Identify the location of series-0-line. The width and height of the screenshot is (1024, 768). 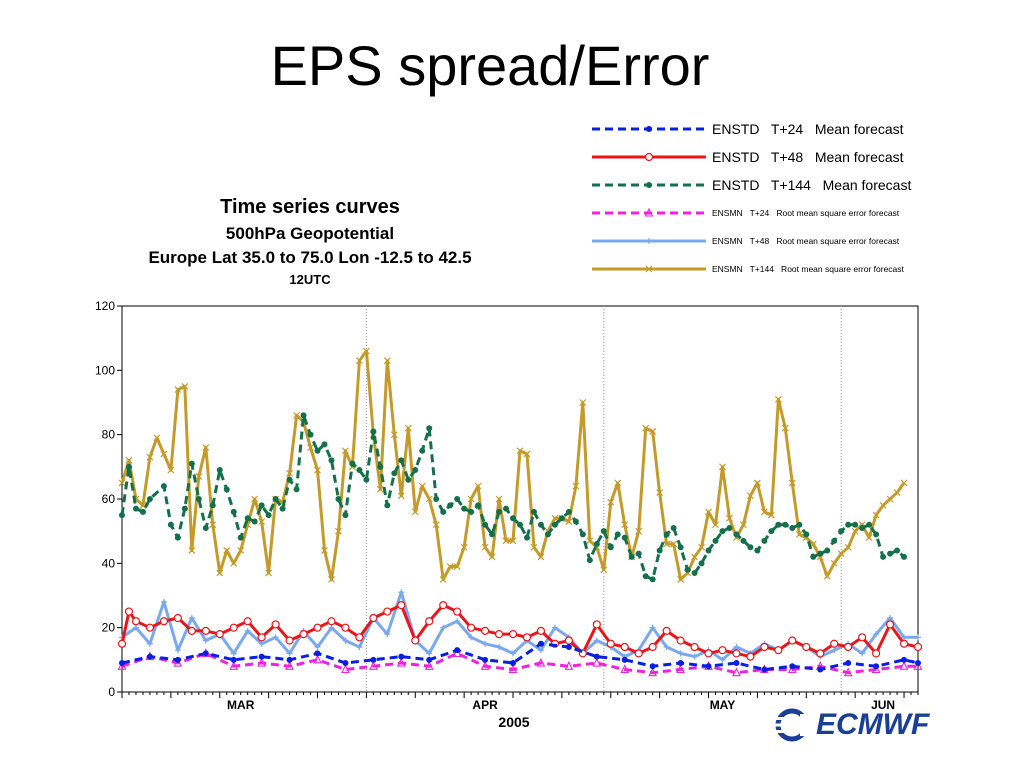
(520, 656).